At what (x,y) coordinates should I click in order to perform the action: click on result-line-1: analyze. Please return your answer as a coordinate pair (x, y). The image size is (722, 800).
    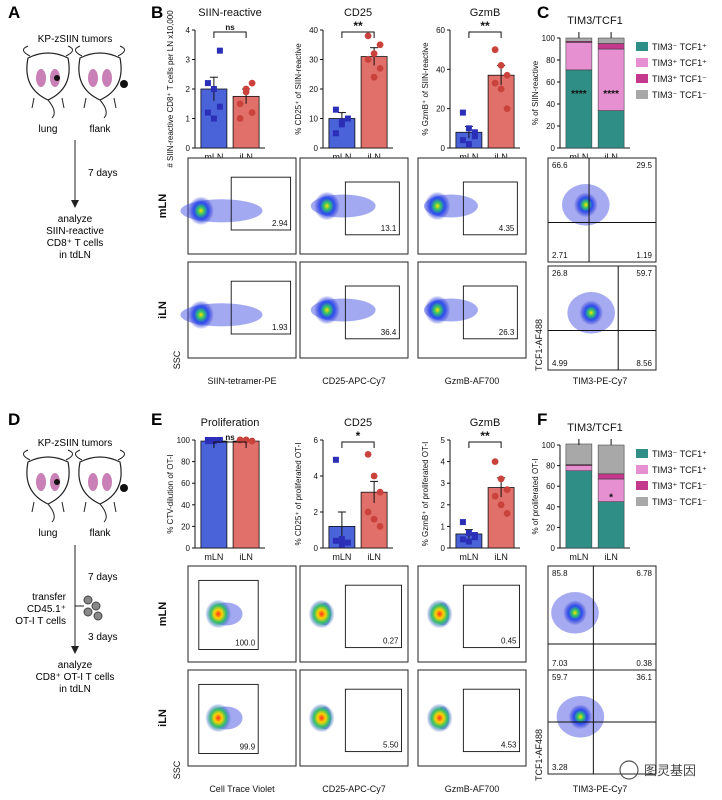
    Looking at the image, I should click on (75, 219).